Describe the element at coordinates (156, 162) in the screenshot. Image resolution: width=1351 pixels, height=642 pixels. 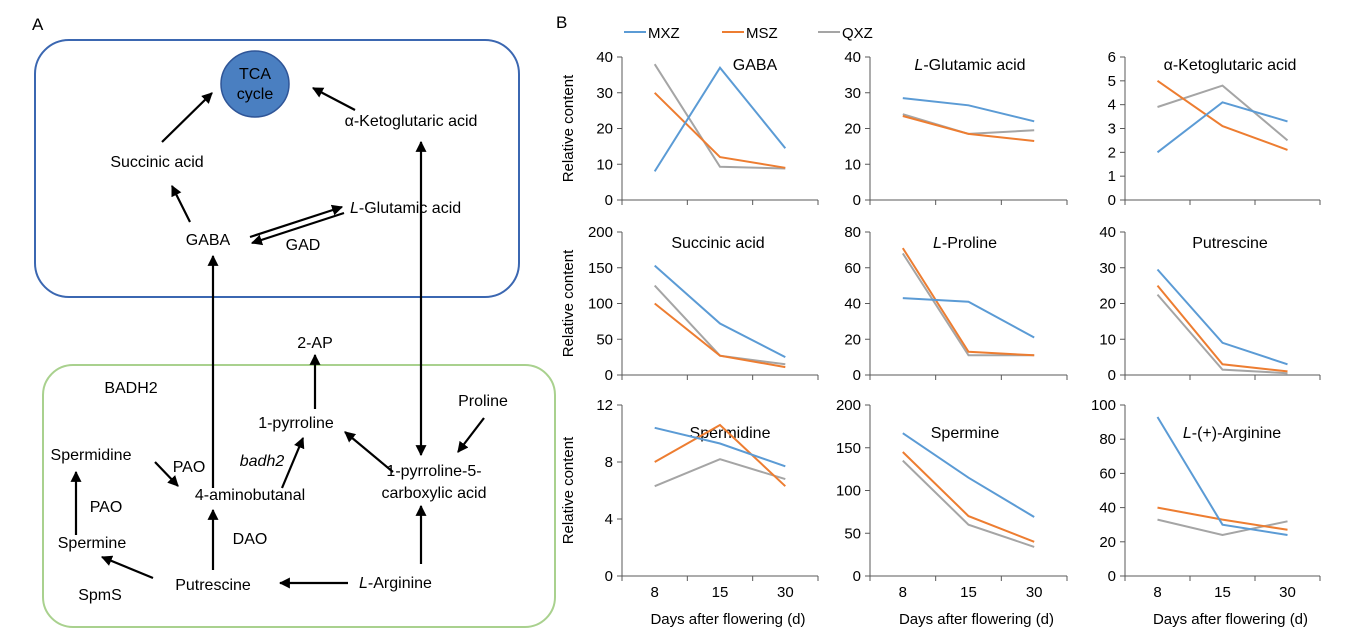
I see `succinic-acid-node: Succinic acid` at that location.